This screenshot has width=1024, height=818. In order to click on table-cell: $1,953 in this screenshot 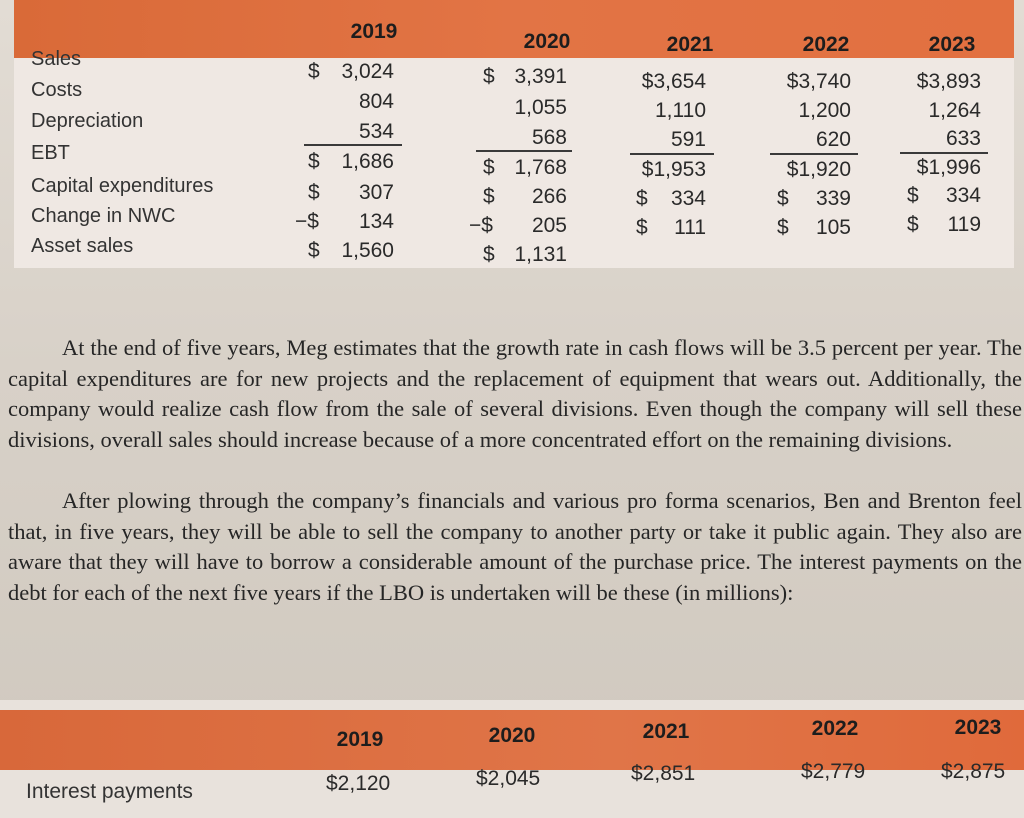, I will do `click(673, 169)`.